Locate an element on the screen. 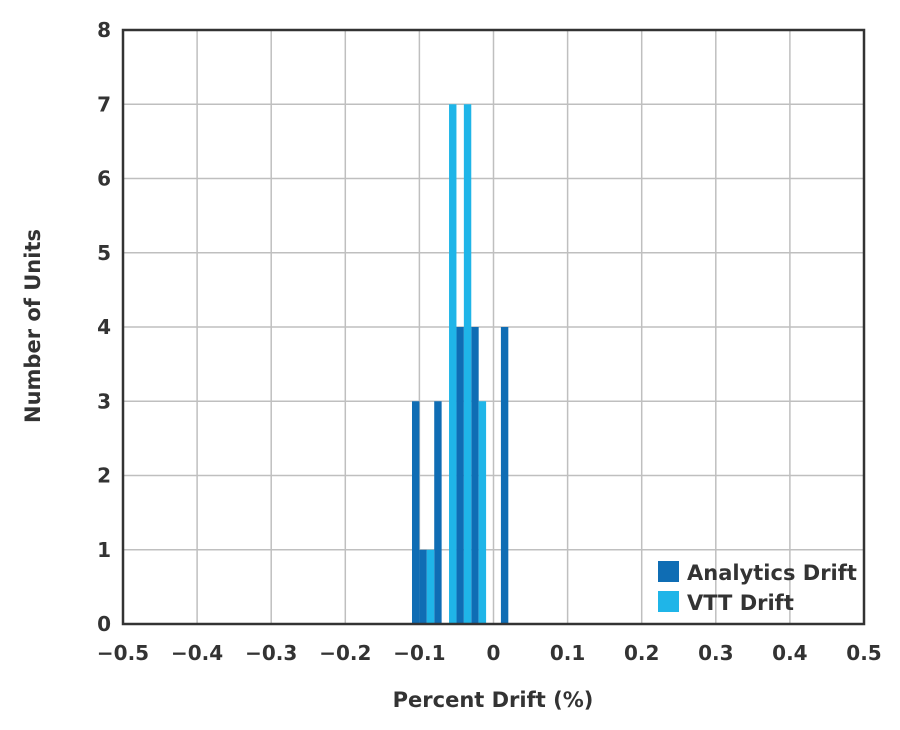 The image size is (900, 730). y-tick-labels: 0 1 2 3 4 5 6 7 8 is located at coordinates (104, 327).